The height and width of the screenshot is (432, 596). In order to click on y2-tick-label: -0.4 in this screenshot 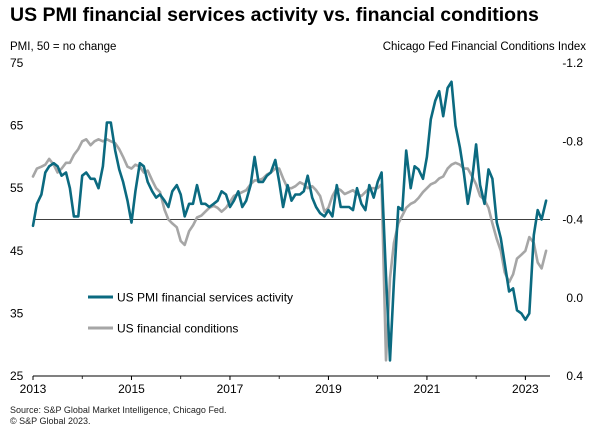, I will do `click(572, 220)`.